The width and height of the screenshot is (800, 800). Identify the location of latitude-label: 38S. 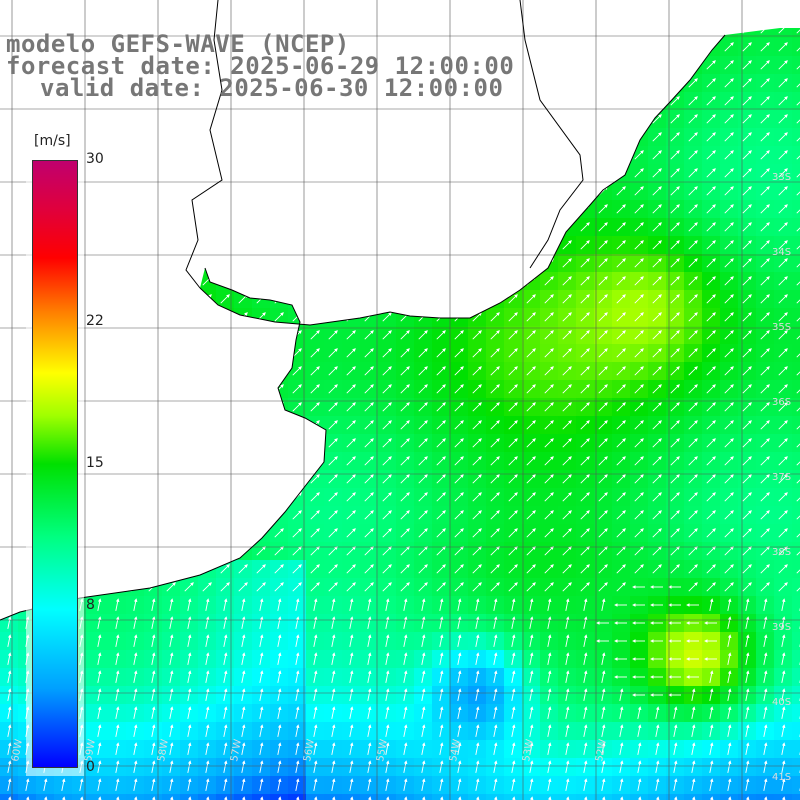
(781, 552).